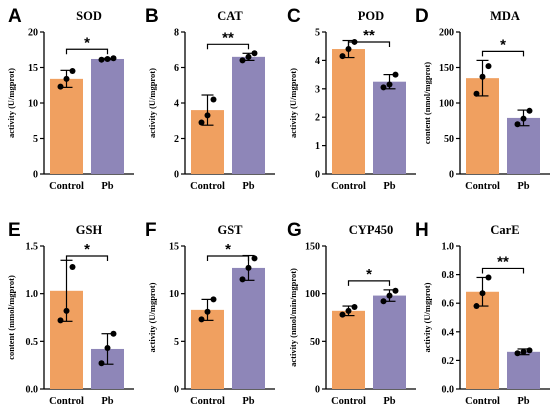 The width and height of the screenshot is (550, 415). What do you see at coordinates (312, 247) in the screenshot?
I see `y-tick-label: 150` at bounding box center [312, 247].